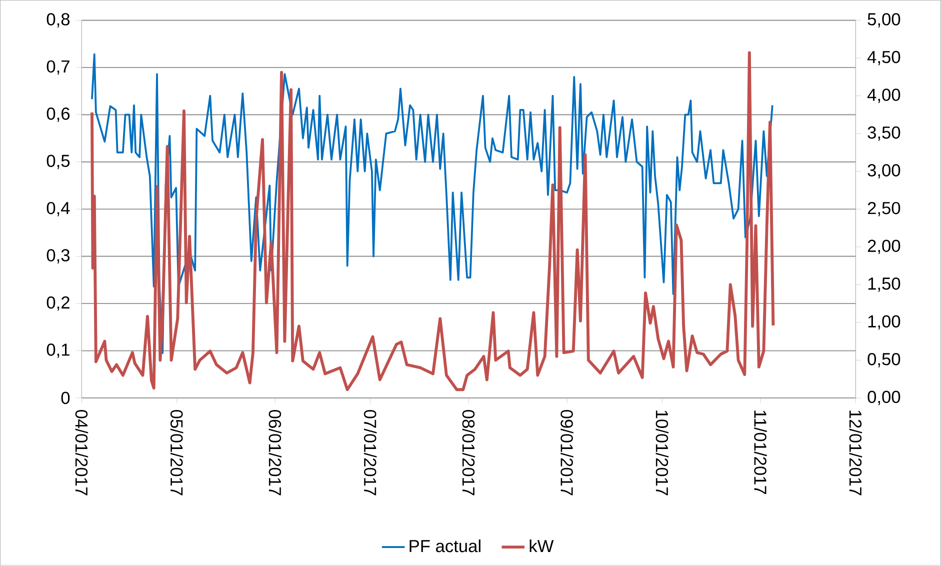 This screenshot has height=566, width=941. I want to click on y-tick-label: 0,4, so click(58, 209).